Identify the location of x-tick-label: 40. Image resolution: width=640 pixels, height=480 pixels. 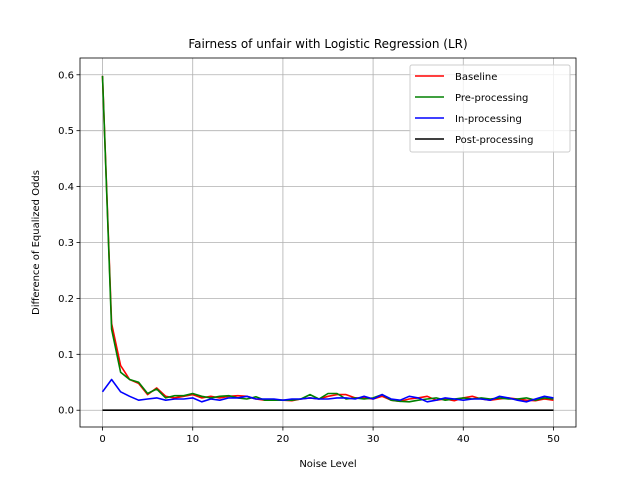
(463, 439).